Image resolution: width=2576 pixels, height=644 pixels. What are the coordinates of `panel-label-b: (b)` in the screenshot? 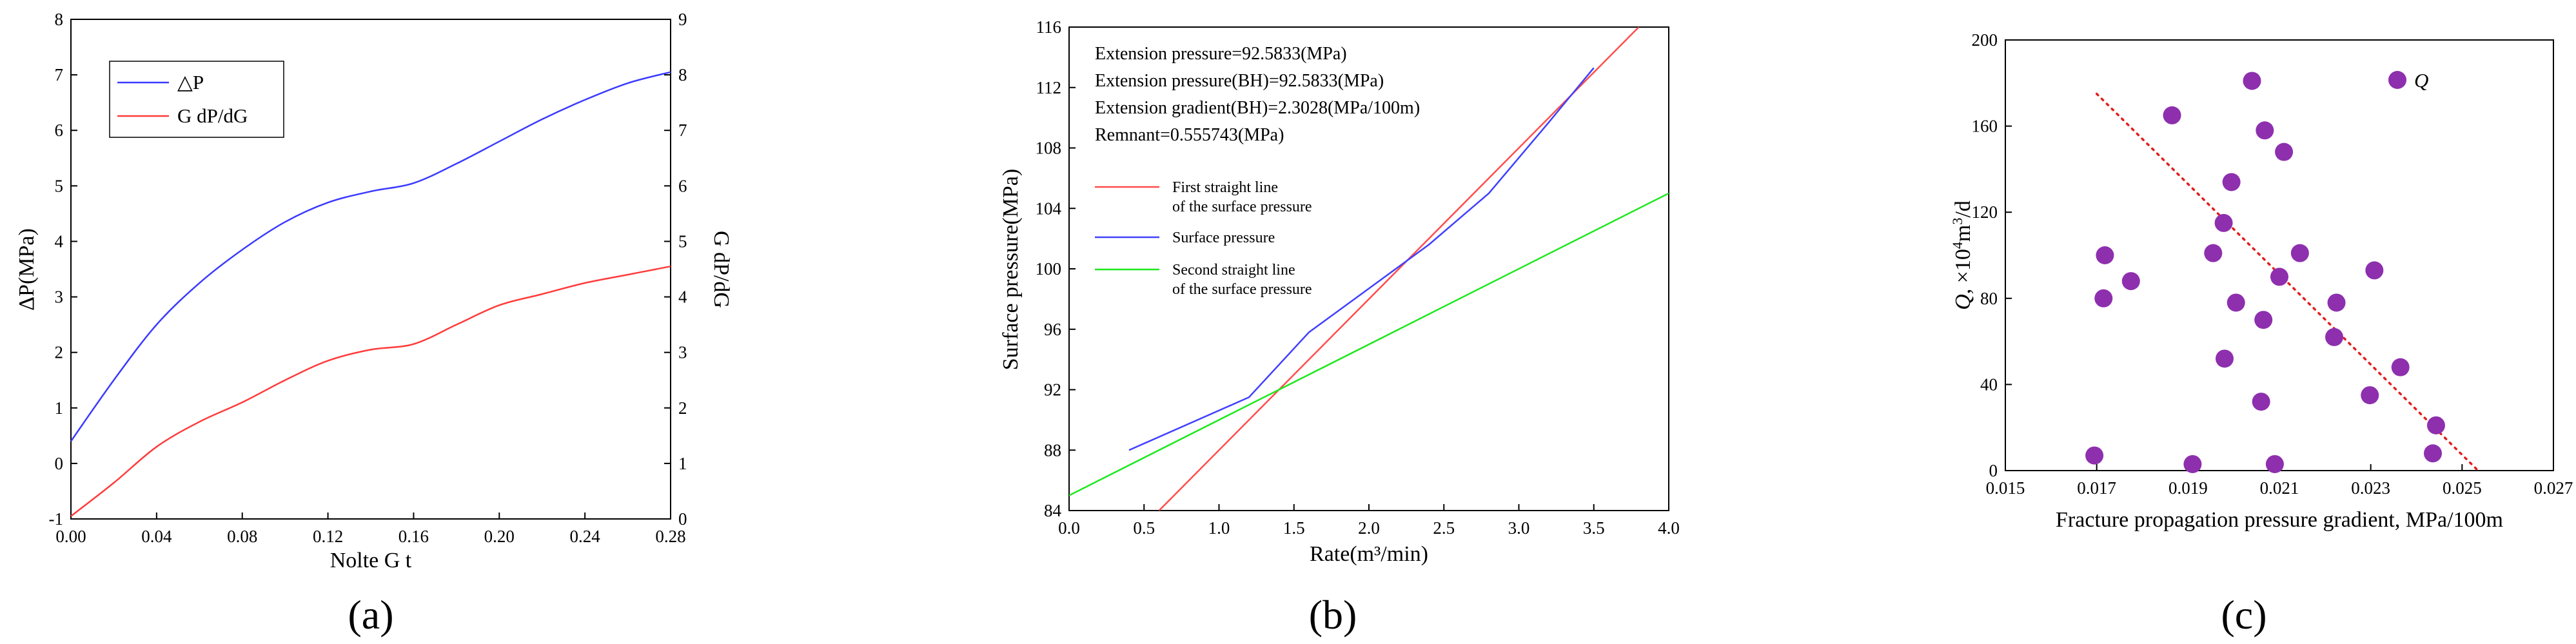 It's located at (1333, 615).